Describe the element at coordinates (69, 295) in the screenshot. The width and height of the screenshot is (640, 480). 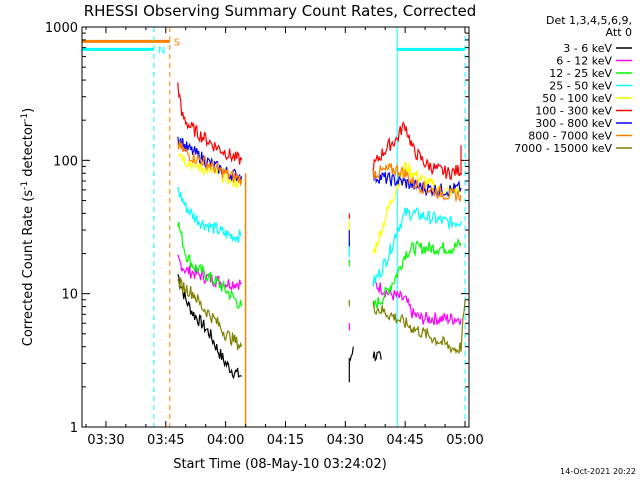
I see `y-tick-label-1: 10` at that location.